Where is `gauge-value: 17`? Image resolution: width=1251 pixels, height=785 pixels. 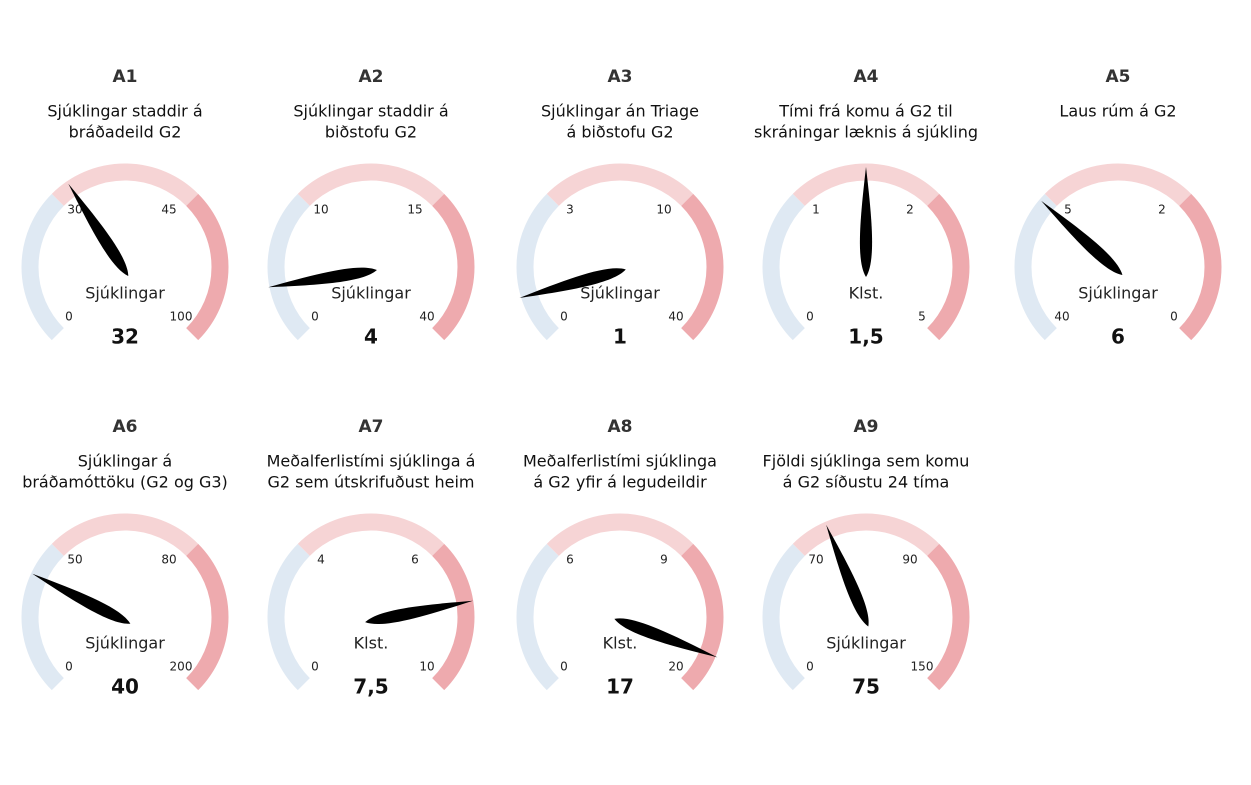
gauge-value: 17 is located at coordinates (620, 687).